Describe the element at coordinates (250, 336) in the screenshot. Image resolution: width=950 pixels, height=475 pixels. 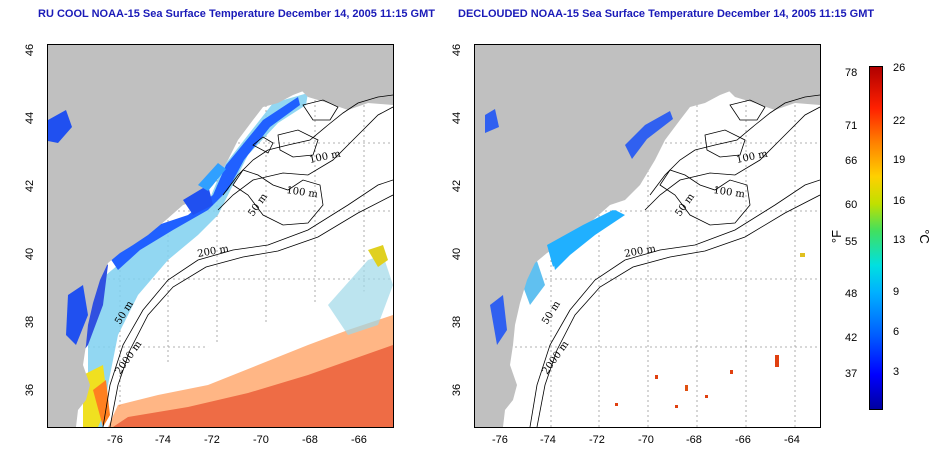
I see `left-sst-offshore` at that location.